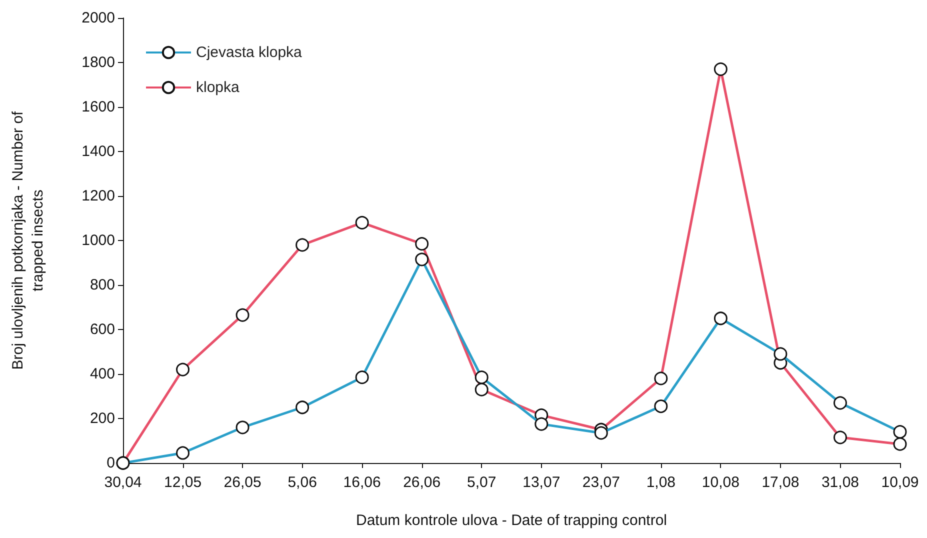  What do you see at coordinates (302, 482) in the screenshot?
I see `x-tick-label: 5,06` at bounding box center [302, 482].